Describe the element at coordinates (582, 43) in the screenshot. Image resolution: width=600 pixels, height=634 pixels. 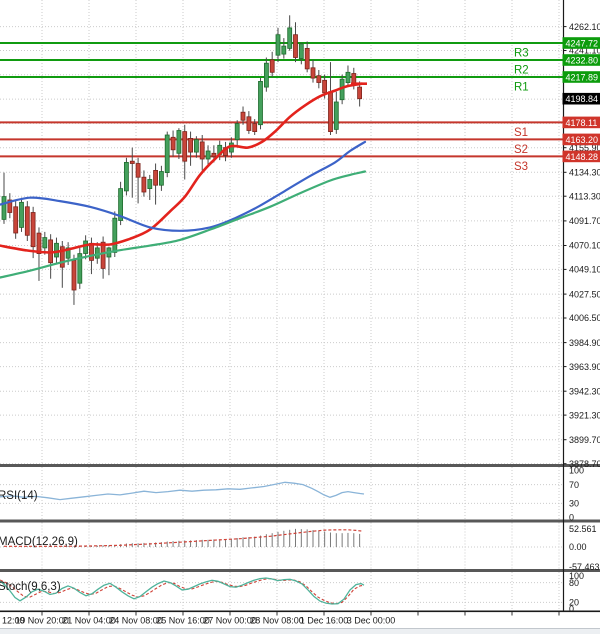
I see `svg-text: 4247.72` at that location.